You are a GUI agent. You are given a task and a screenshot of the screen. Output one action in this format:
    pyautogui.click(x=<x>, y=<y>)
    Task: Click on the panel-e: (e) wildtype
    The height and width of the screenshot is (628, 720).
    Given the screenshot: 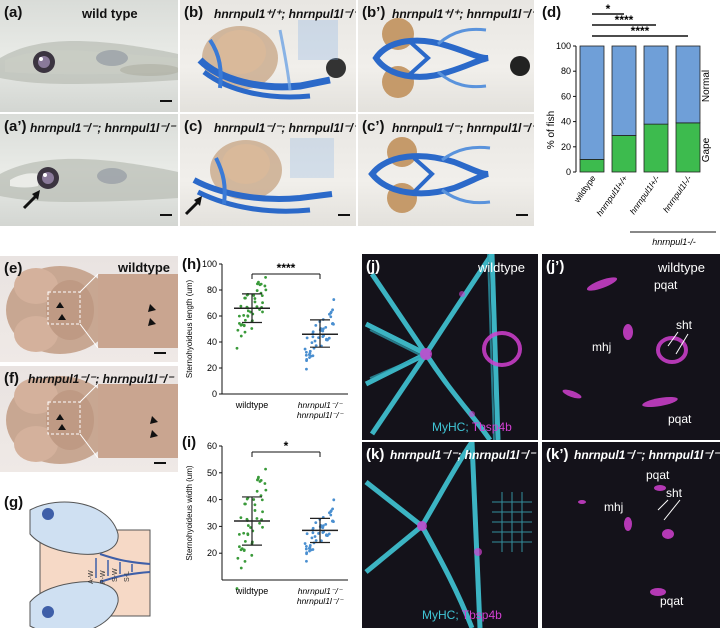 What is the action you would take?
    pyautogui.click(x=89, y=309)
    